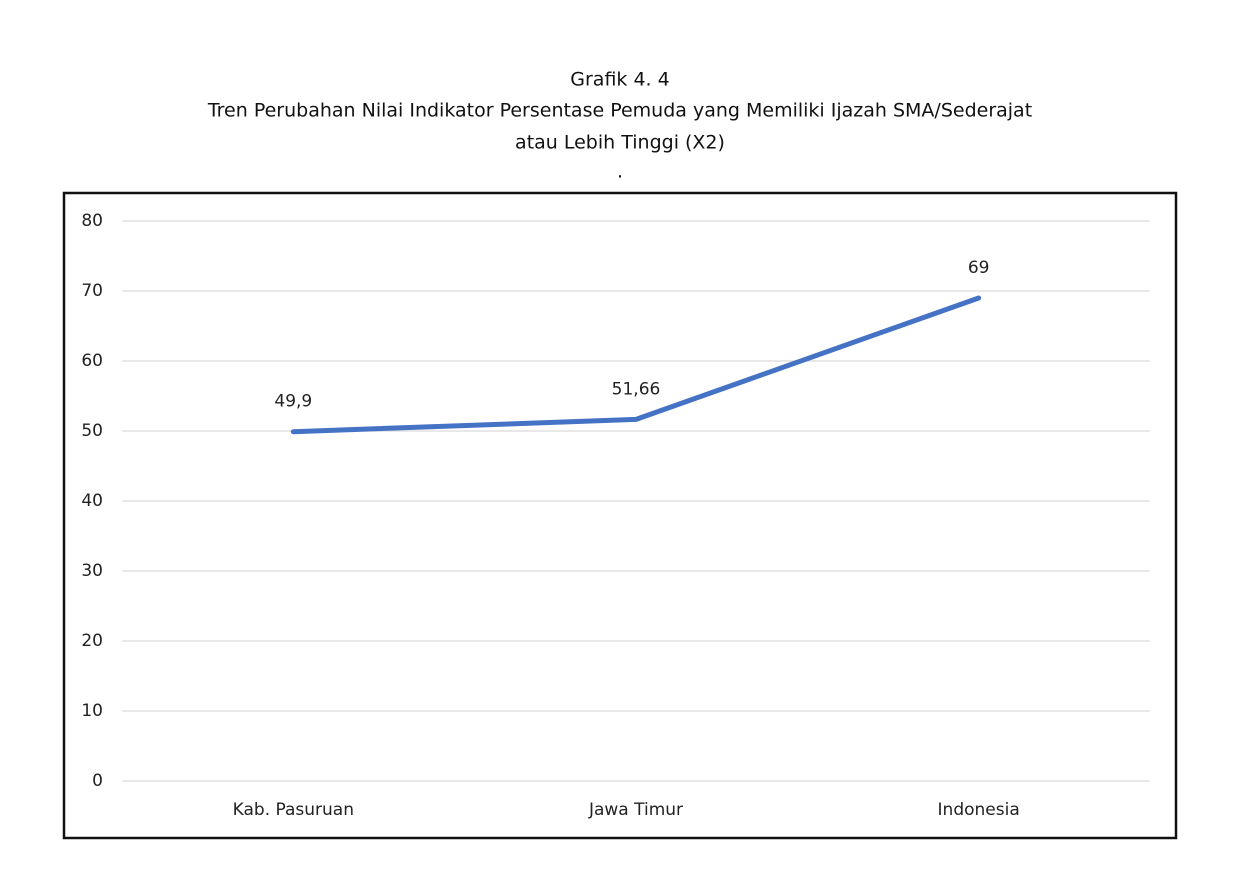 The height and width of the screenshot is (885, 1240). I want to click on data-label: 69, so click(979, 268).